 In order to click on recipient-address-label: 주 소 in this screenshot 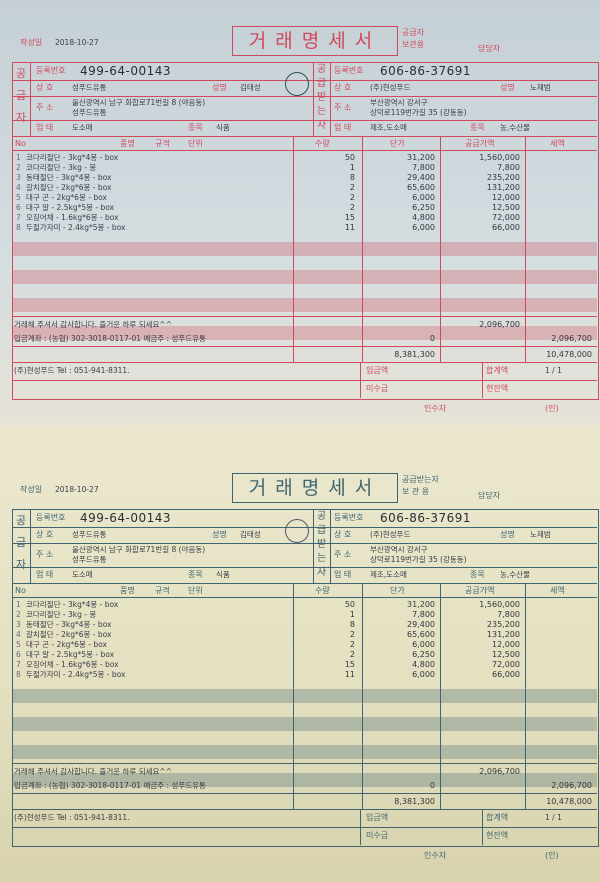, I will do `click(343, 107)`.